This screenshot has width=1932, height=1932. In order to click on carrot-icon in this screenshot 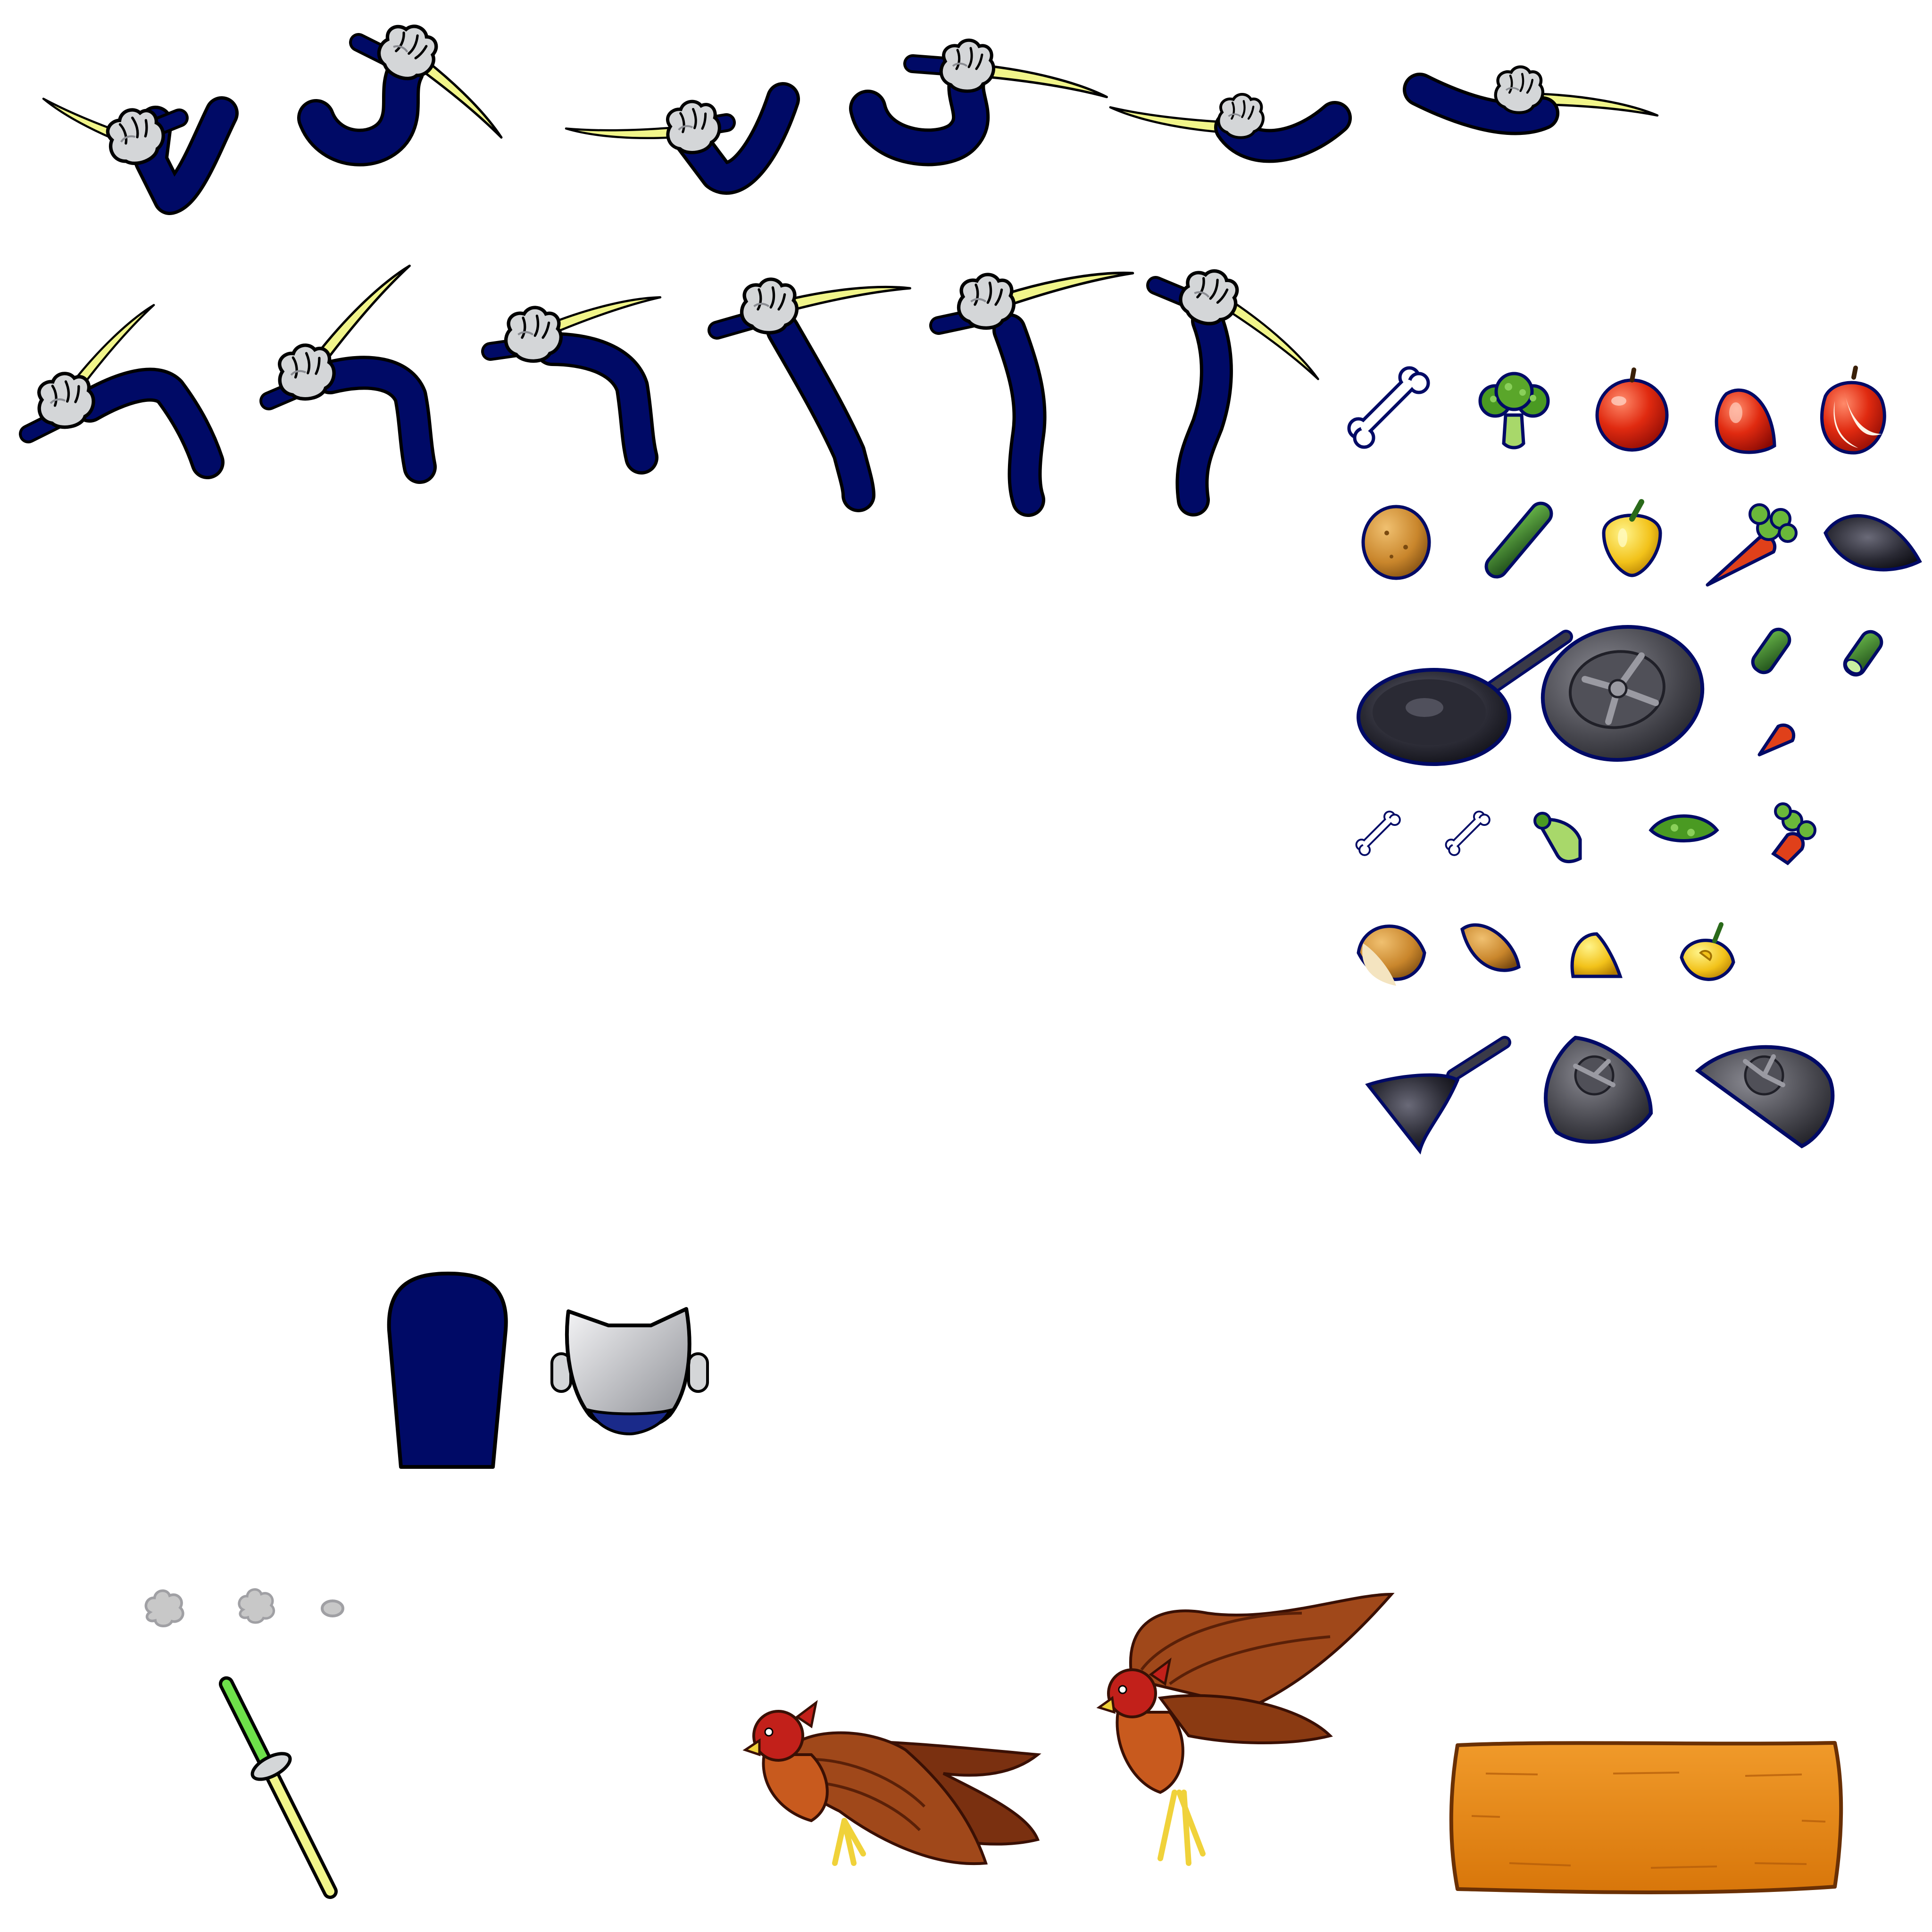, I will do `click(1752, 545)`.